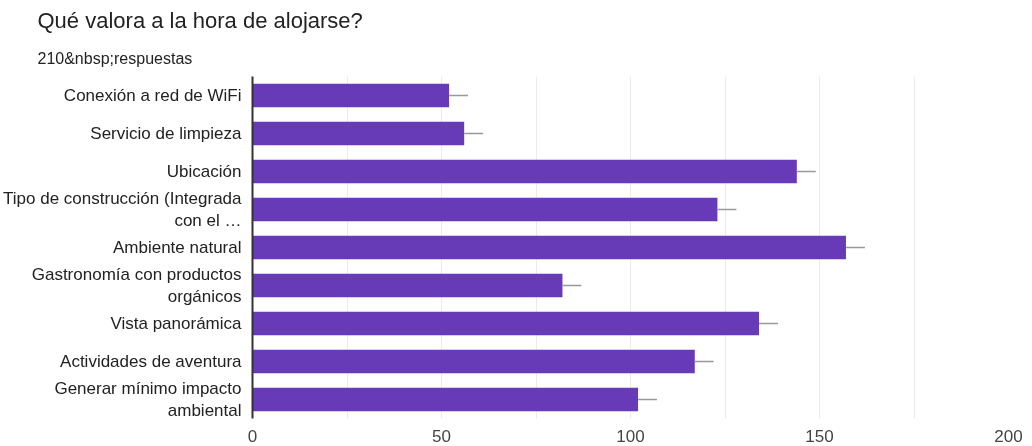 Image resolution: width=1032 pixels, height=446 pixels. What do you see at coordinates (148, 399) in the screenshot?
I see `y-tick-label: Generar mínimo impacto ambiental` at bounding box center [148, 399].